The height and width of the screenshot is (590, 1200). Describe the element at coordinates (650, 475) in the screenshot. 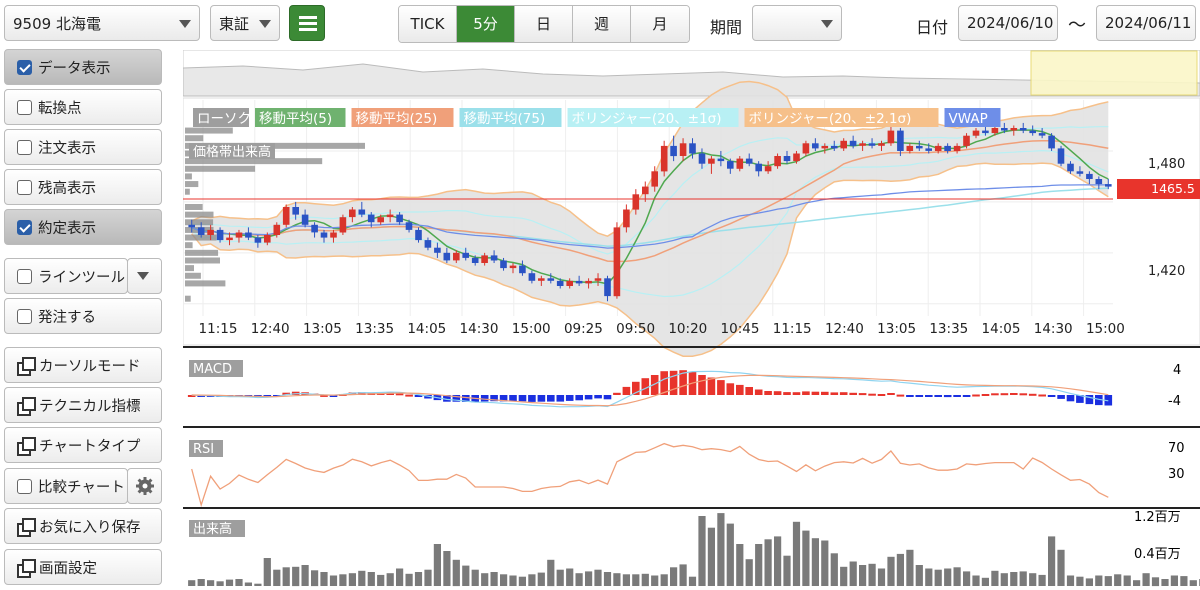

I see `rsi-path` at that location.